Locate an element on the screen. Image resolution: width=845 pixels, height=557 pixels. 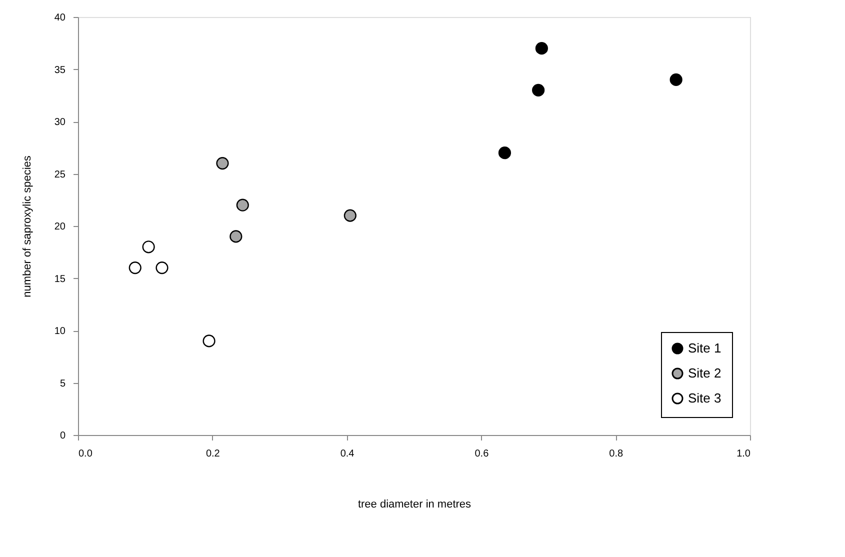
x-tick-label: 0.0 is located at coordinates (85, 454).